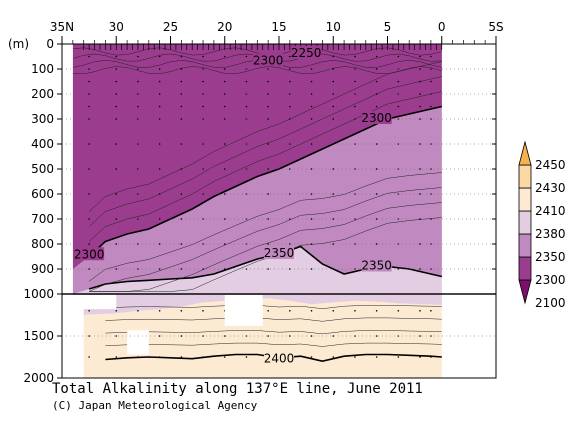  Describe the element at coordinates (38, 294) in the screenshot. I see `y-tick-label: 1000` at that location.